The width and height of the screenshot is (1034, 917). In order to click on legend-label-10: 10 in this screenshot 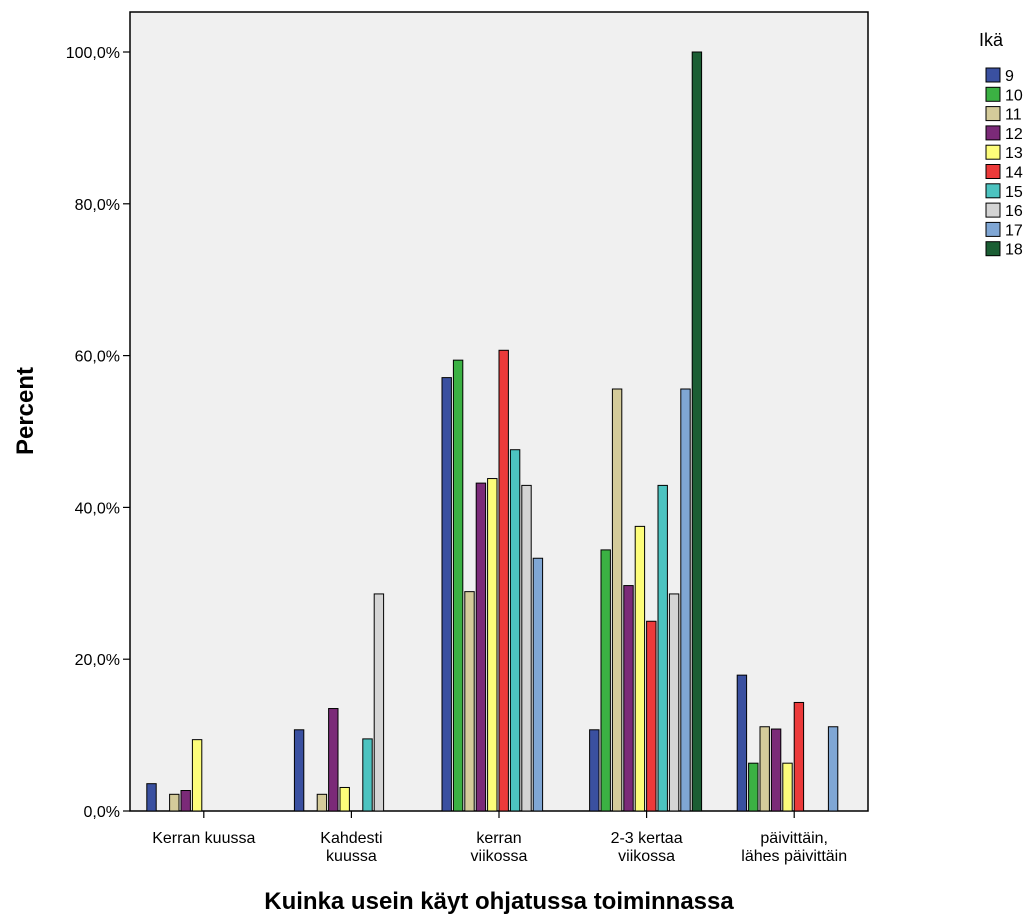, I will do `click(1014, 95)`.